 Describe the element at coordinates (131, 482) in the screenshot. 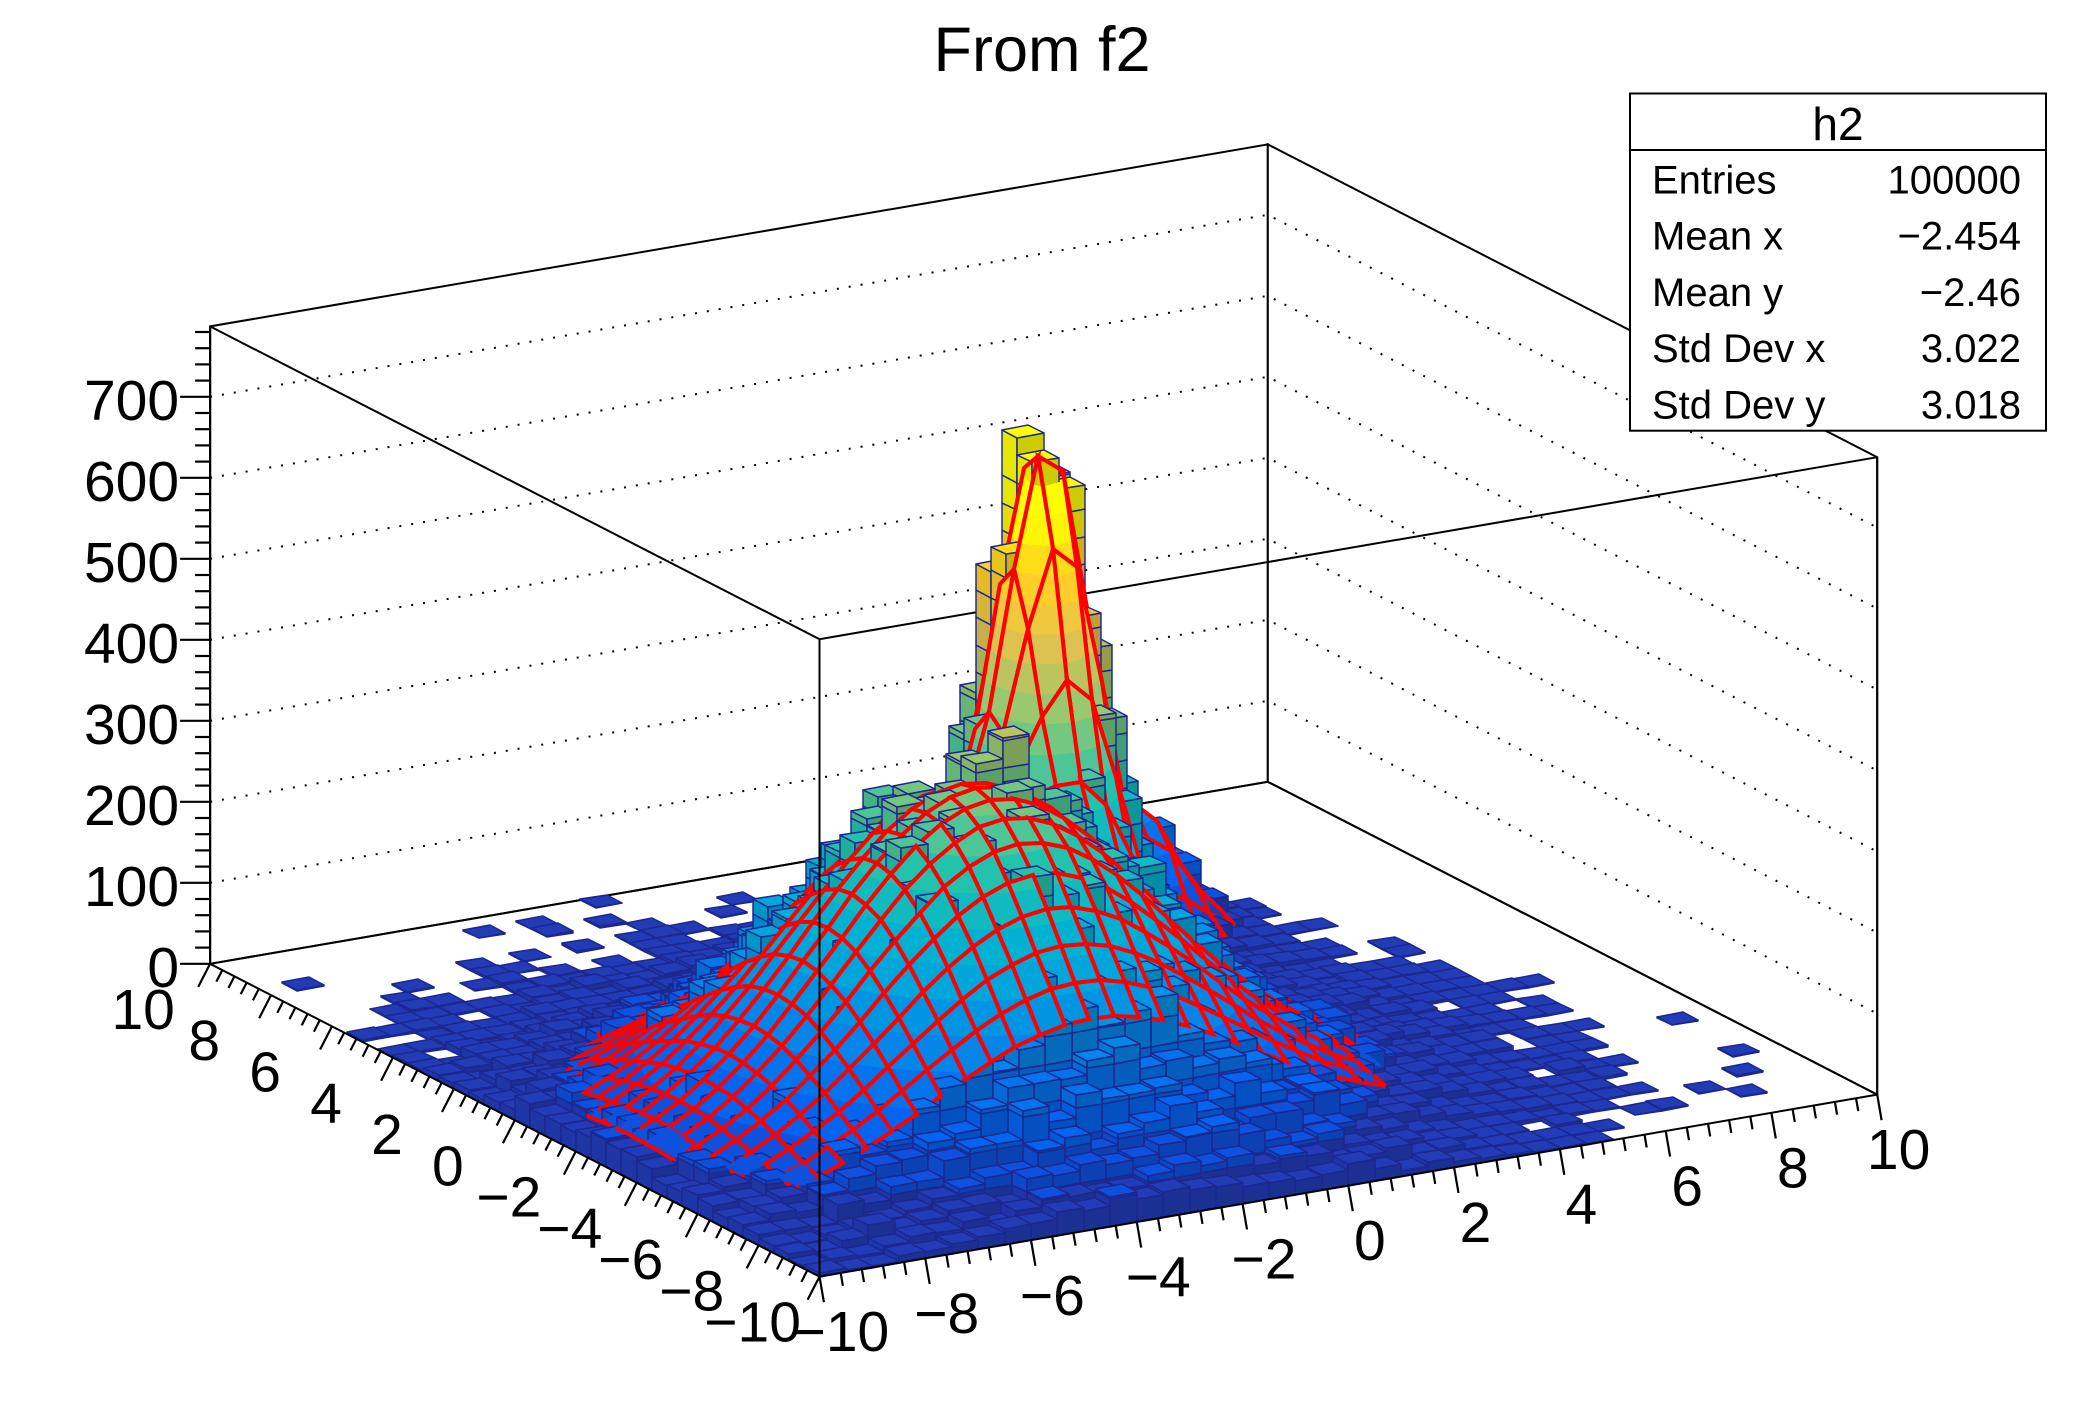

I see `svg-text: 600` at that location.